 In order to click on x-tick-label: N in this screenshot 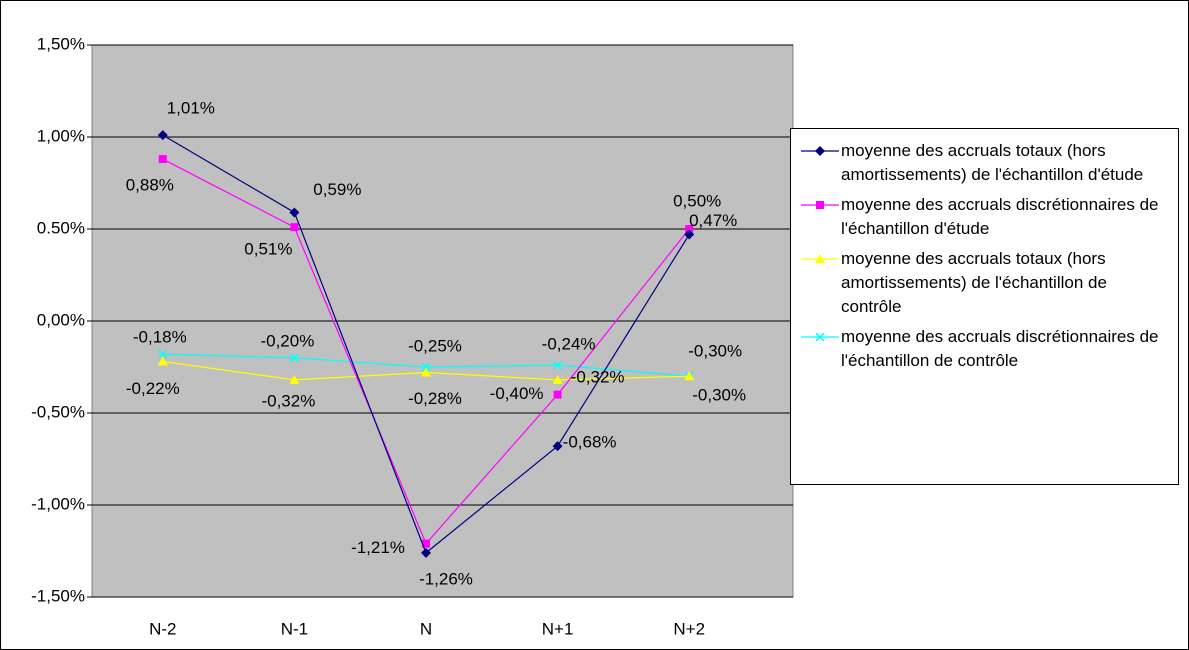, I will do `click(426, 628)`.